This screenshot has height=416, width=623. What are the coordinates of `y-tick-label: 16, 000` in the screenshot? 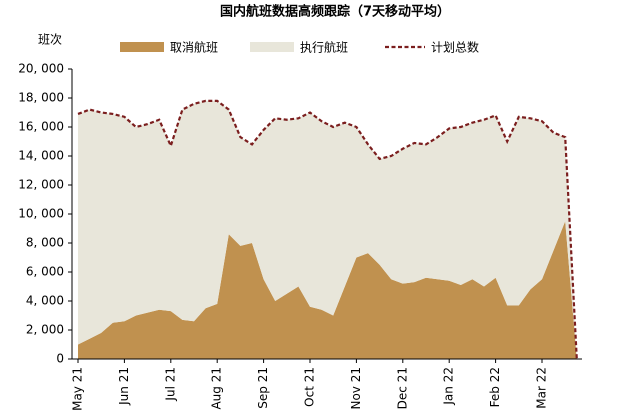 It's located at (41, 127).